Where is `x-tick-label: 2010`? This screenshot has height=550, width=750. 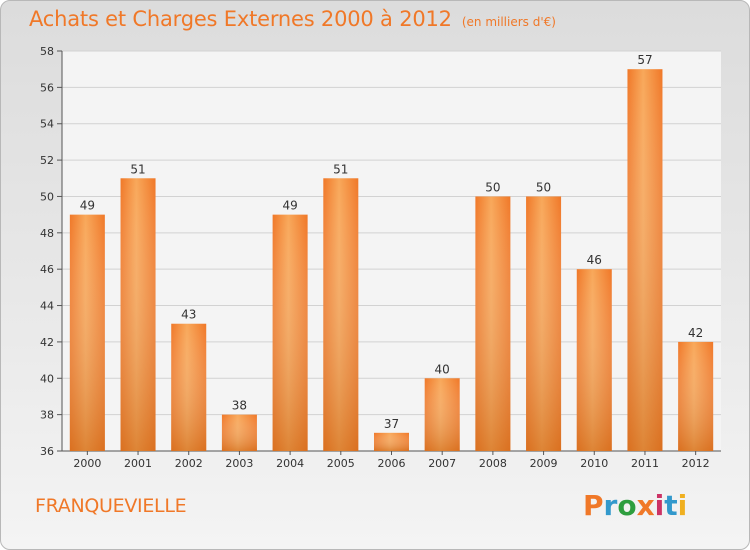
x-tick-label: 2010 is located at coordinates (594, 463).